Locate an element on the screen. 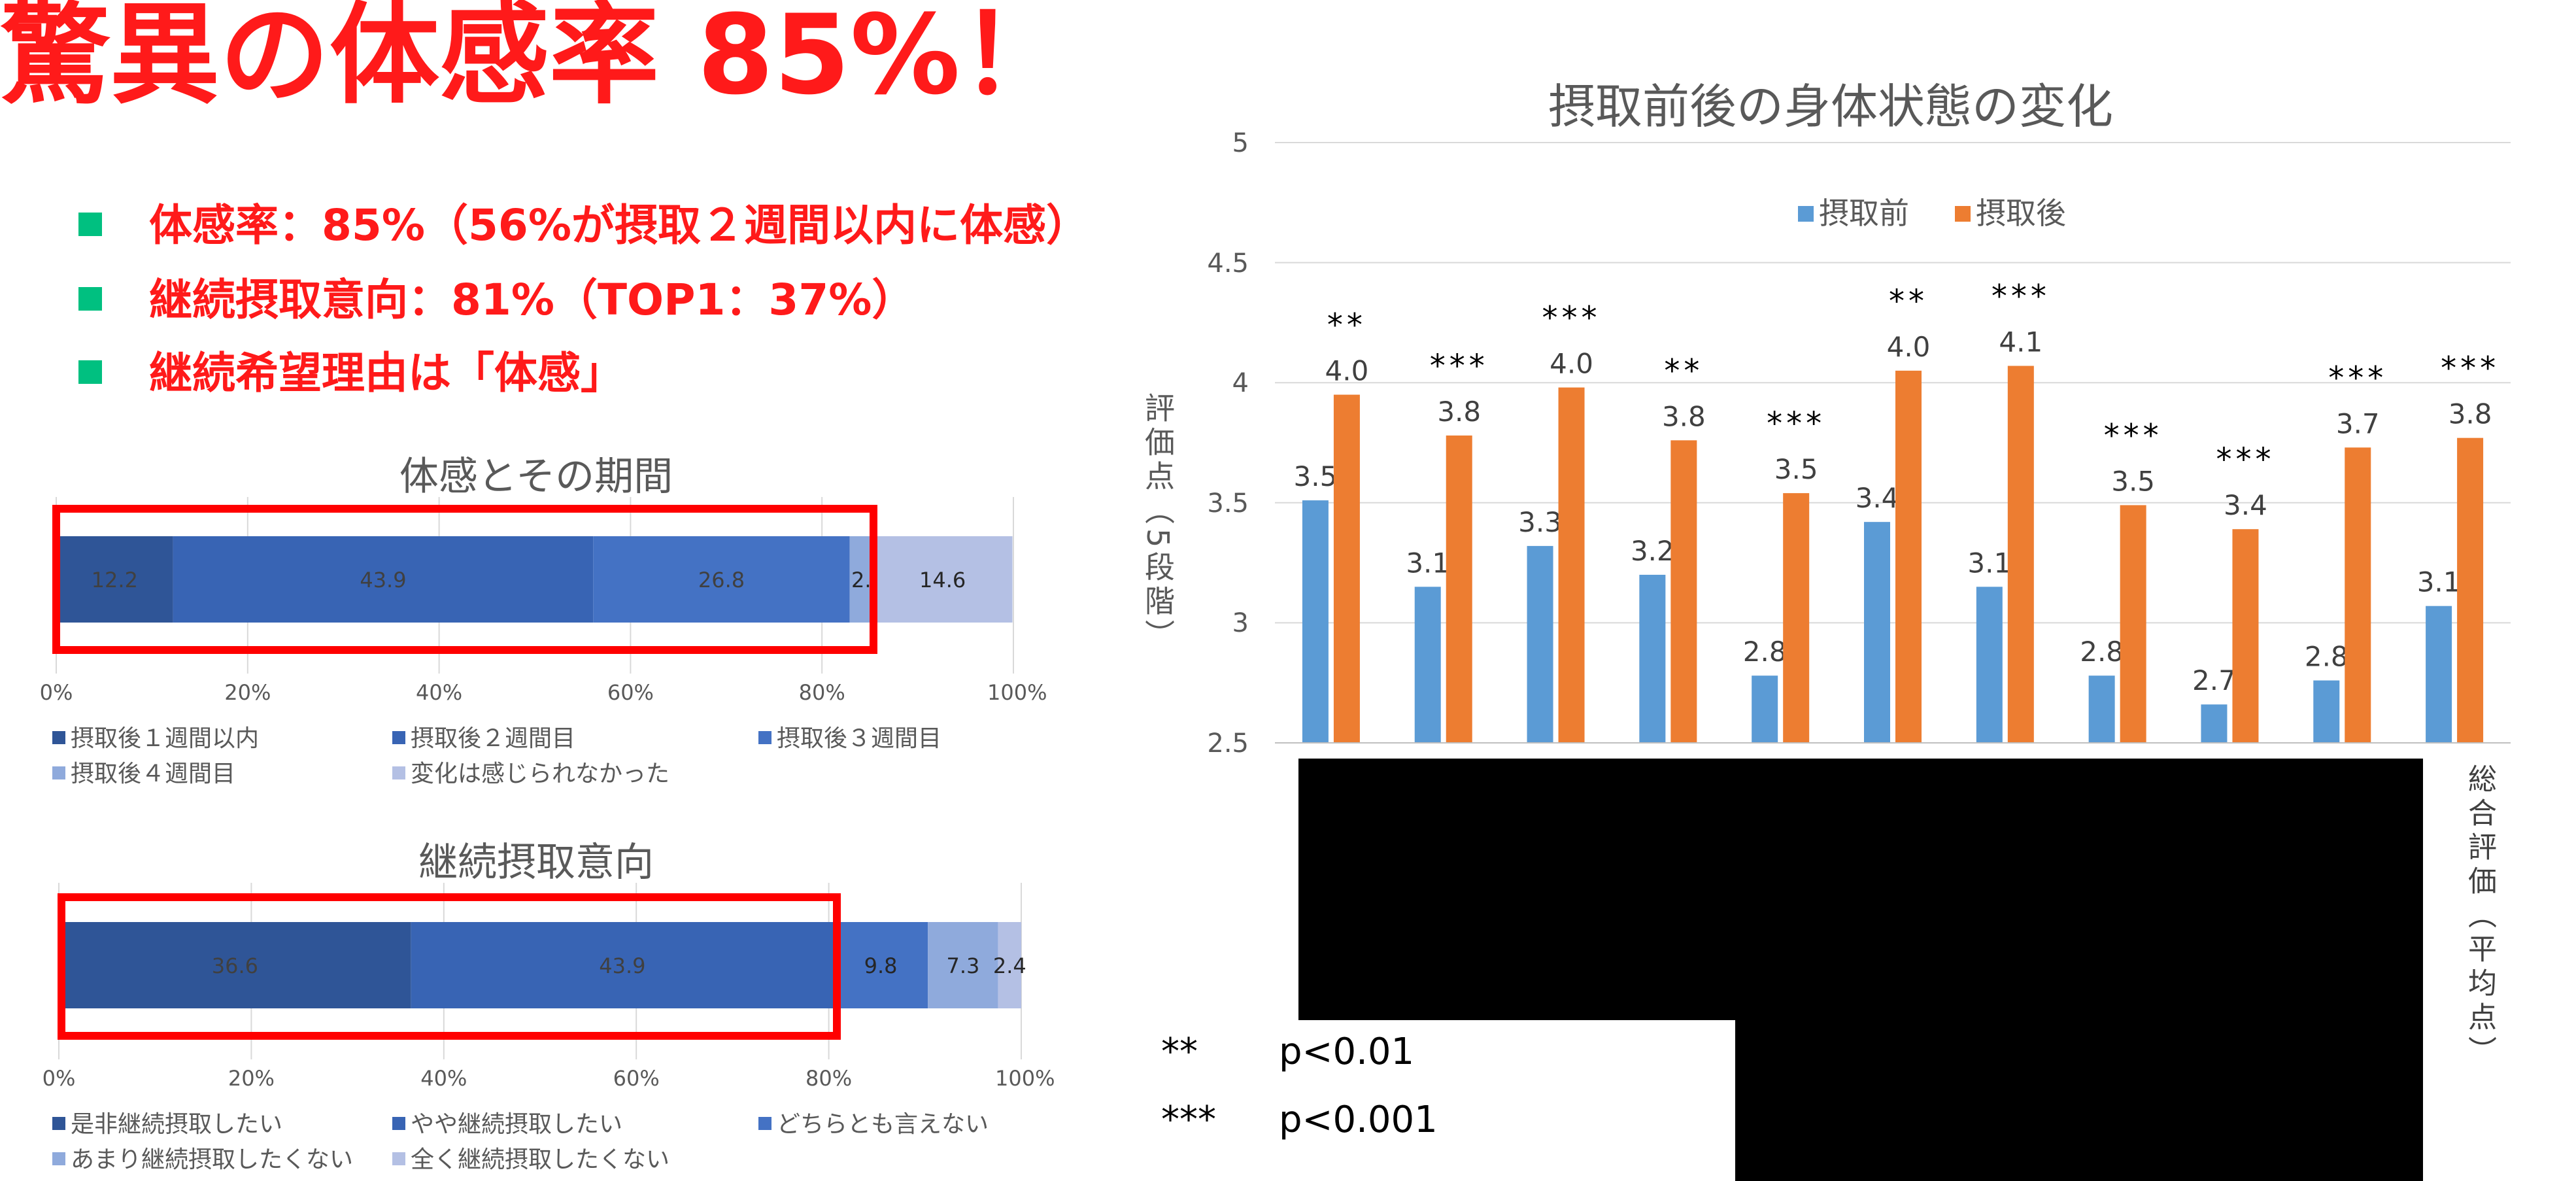  data-label: 3.2 is located at coordinates (1652, 551).